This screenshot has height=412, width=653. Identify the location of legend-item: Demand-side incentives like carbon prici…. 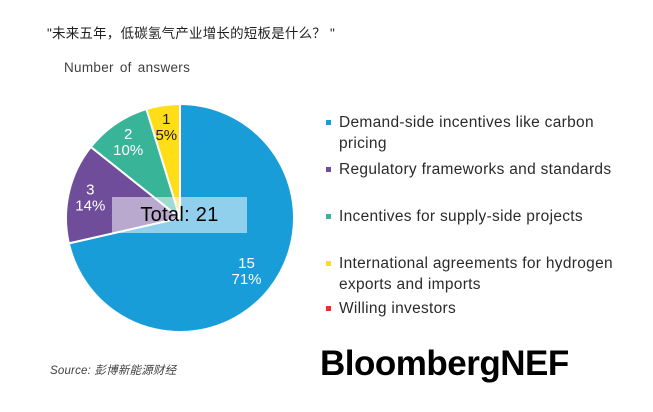
(475, 133).